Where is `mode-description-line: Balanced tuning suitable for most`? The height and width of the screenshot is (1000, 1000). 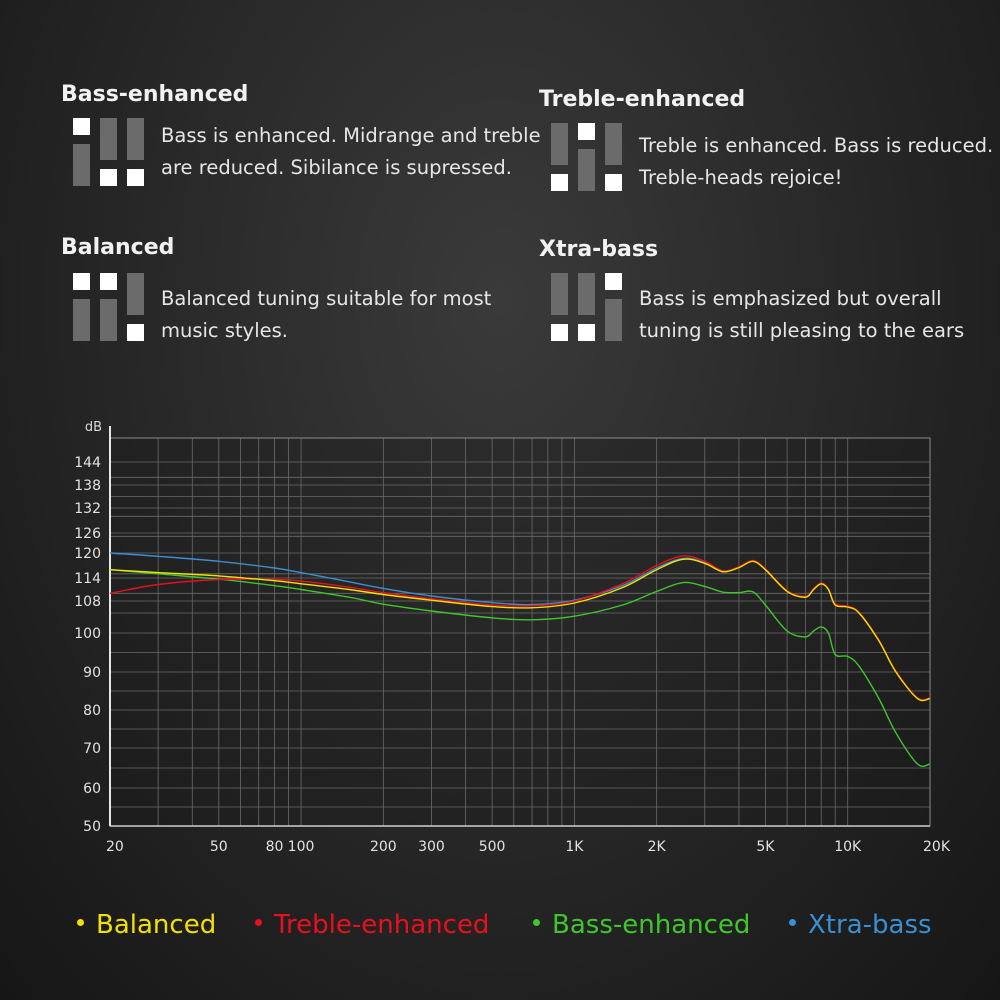
mode-description-line: Balanced tuning suitable for most is located at coordinates (326, 298).